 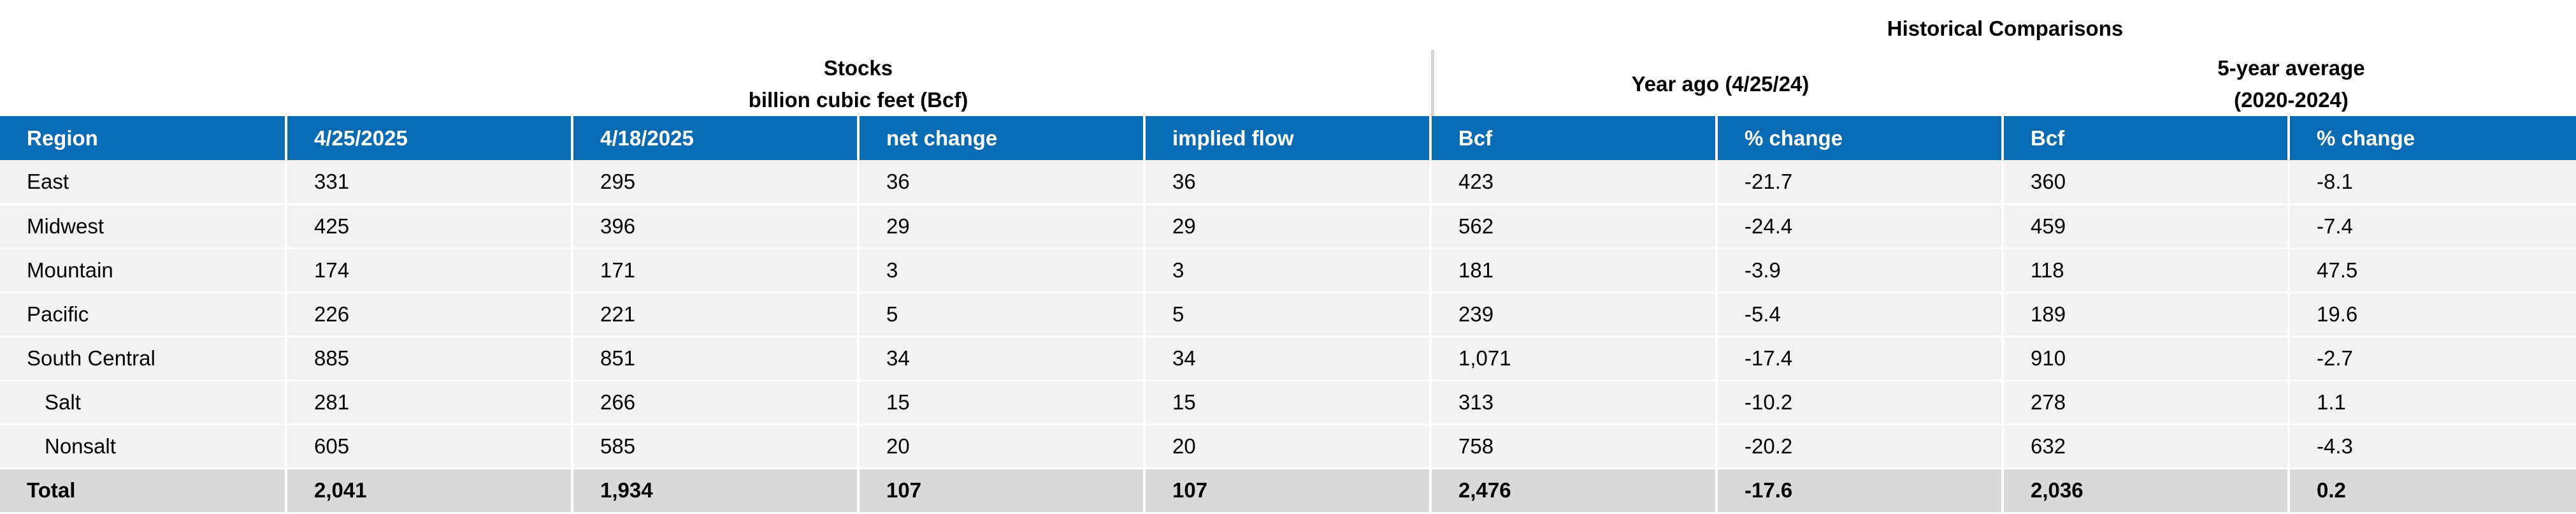 I want to click on cell-five-year-bcf: 118, so click(x=2146, y=270).